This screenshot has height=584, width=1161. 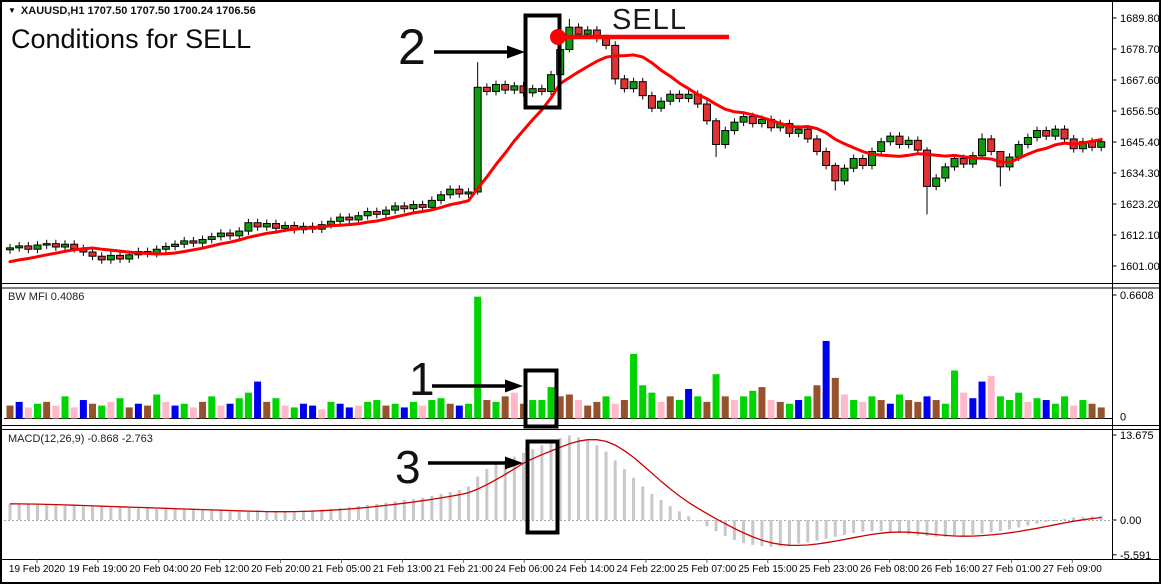 I want to click on price-axis-label: 1656.50, so click(x=1140, y=112).